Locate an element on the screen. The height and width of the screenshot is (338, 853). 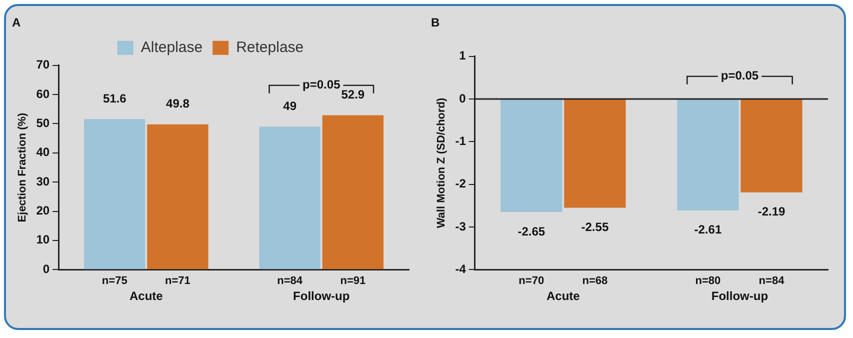
text: n=71 is located at coordinates (177, 281).